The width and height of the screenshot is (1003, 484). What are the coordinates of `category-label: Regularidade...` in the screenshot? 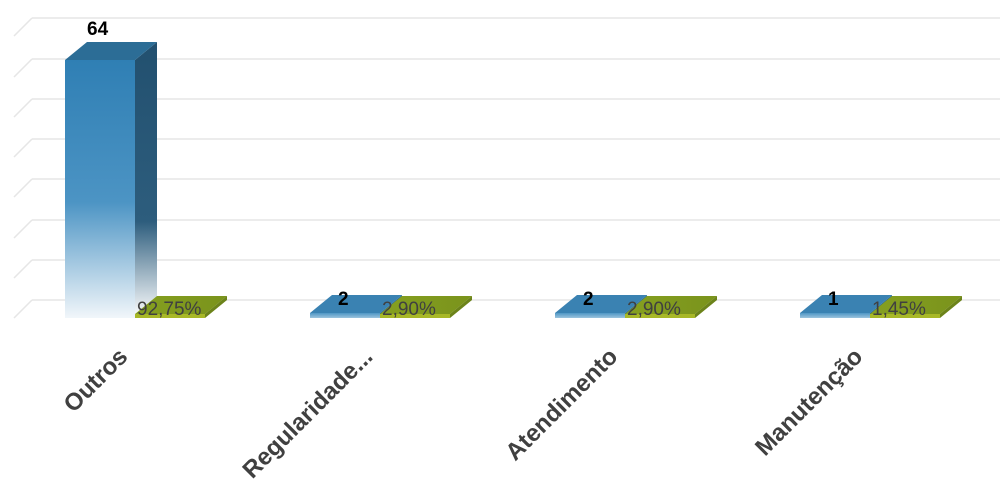 It's located at (307, 413).